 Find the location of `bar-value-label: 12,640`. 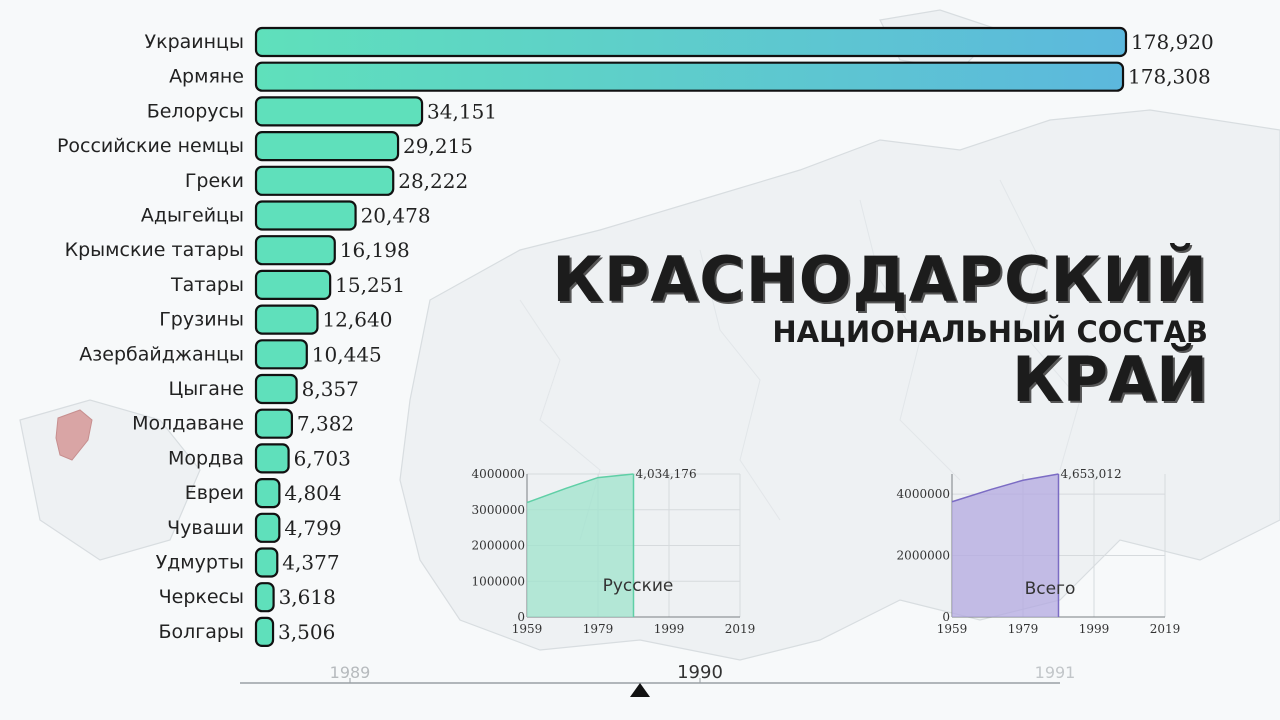

bar-value-label: 12,640 is located at coordinates (357, 320).